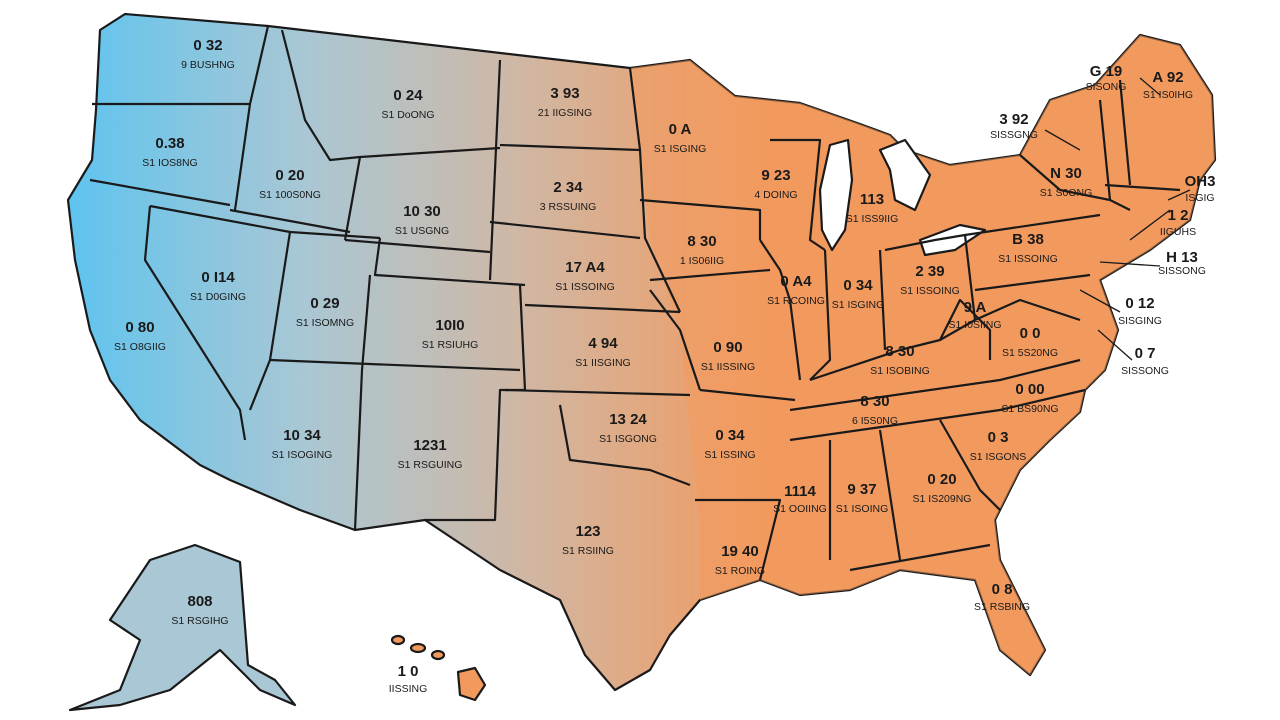 This screenshot has height=720, width=1280. What do you see at coordinates (1145, 353) in the screenshot?
I see `svg-text: 0 7` at bounding box center [1145, 353].